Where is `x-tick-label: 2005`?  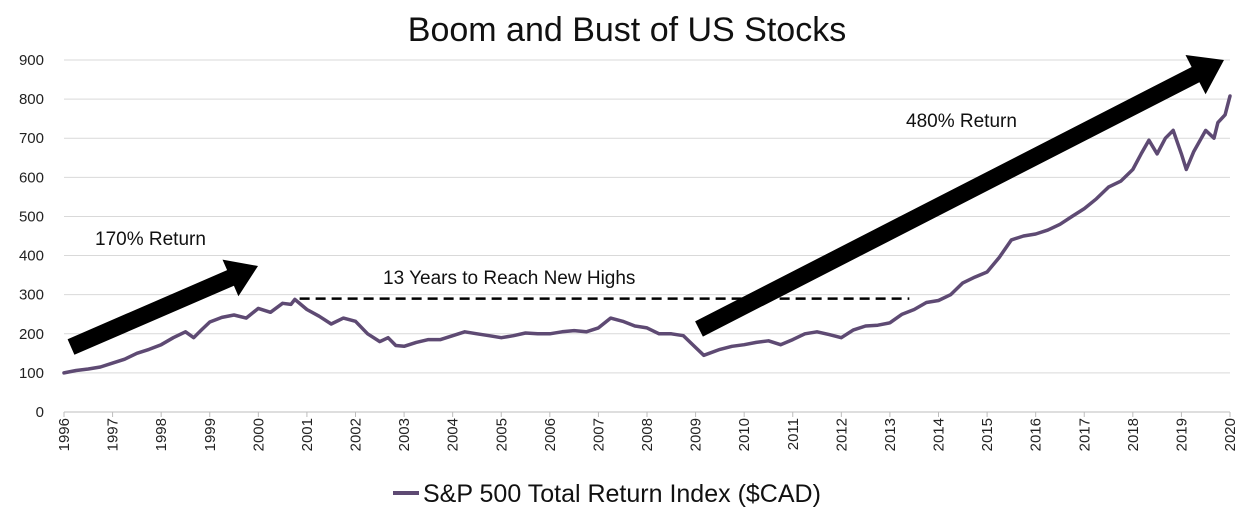 x-tick-label: 2005 is located at coordinates (501, 434).